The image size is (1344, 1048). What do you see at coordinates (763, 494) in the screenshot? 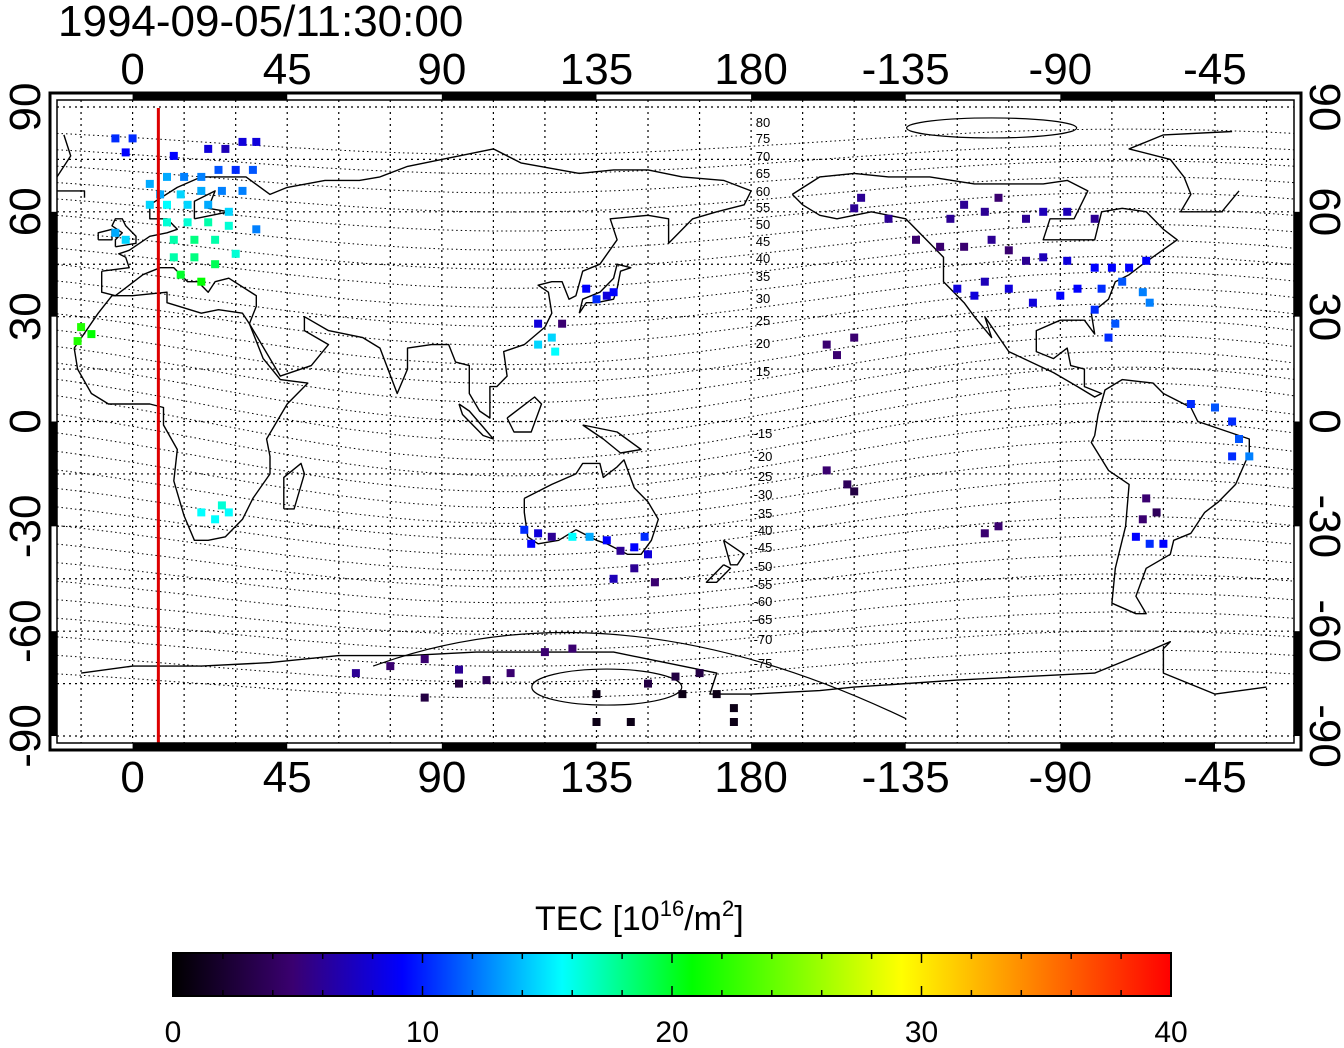
I see `mlat-label: -30` at bounding box center [763, 494].